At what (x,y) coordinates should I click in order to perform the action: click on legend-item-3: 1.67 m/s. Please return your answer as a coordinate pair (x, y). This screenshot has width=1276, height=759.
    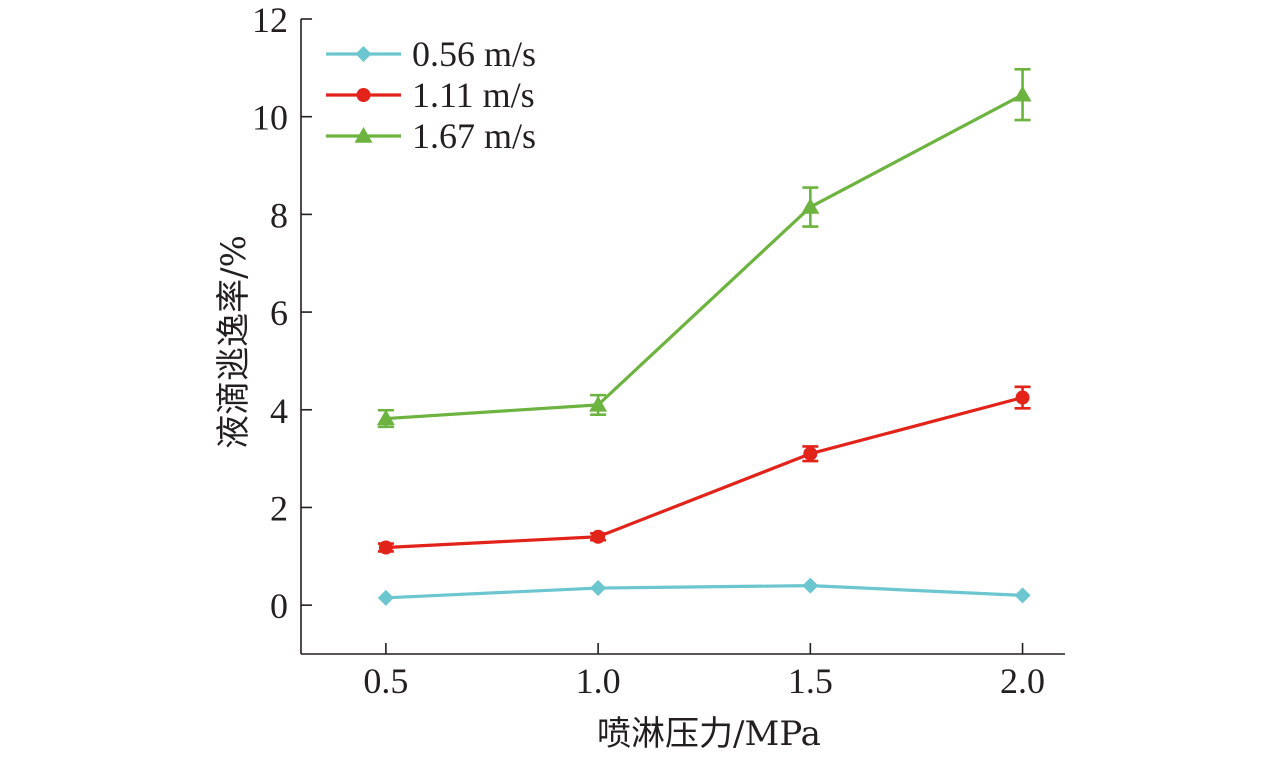
    Looking at the image, I should click on (431, 136).